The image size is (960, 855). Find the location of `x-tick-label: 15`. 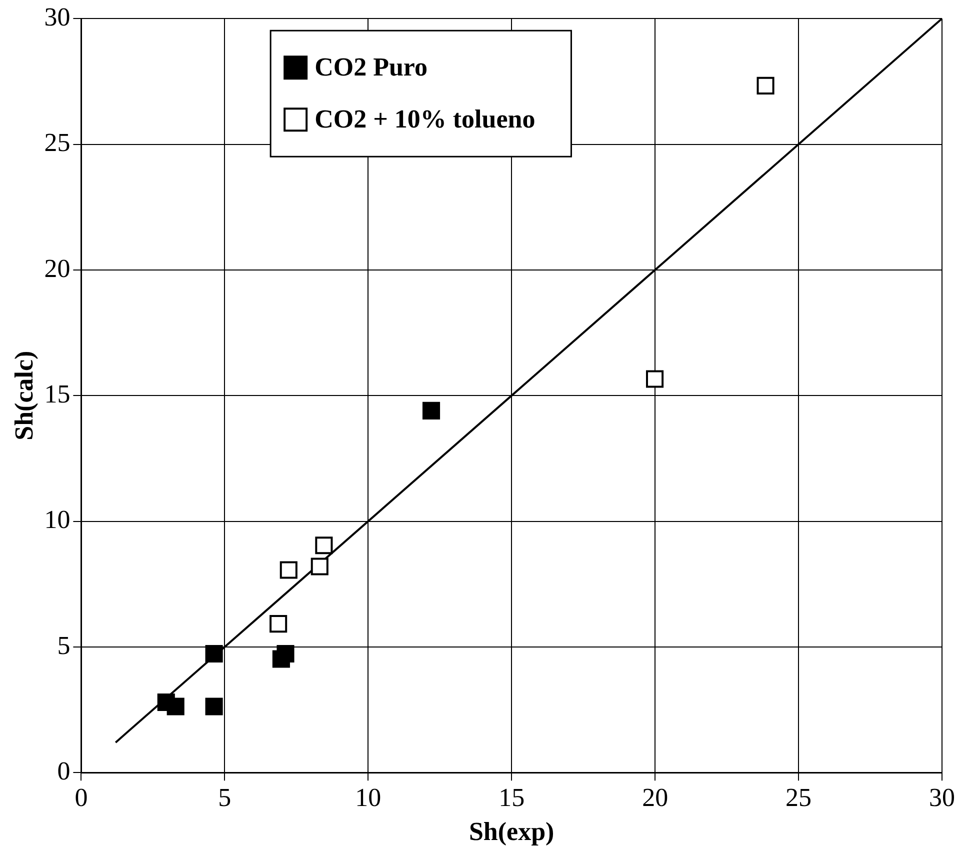

x-tick-label: 15 is located at coordinates (511, 797).